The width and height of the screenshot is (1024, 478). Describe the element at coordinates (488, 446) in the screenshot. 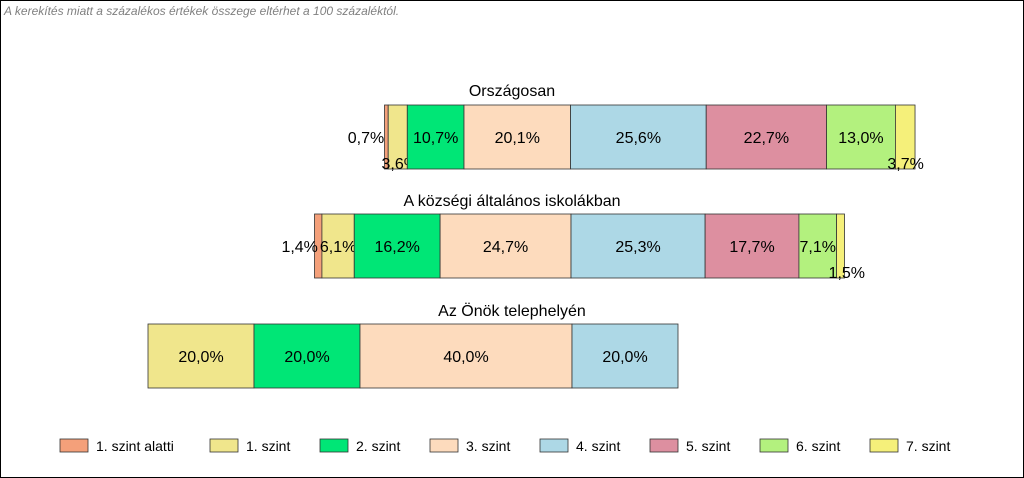

I see `legend-label: 3. szint` at that location.